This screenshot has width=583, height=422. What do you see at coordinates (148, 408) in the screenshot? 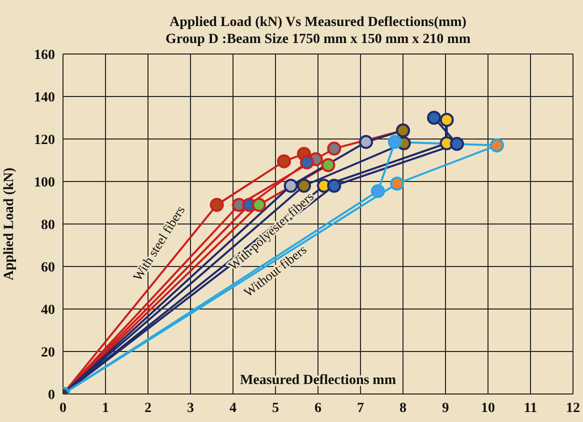
I see `x-tick-label: 2` at bounding box center [148, 408].